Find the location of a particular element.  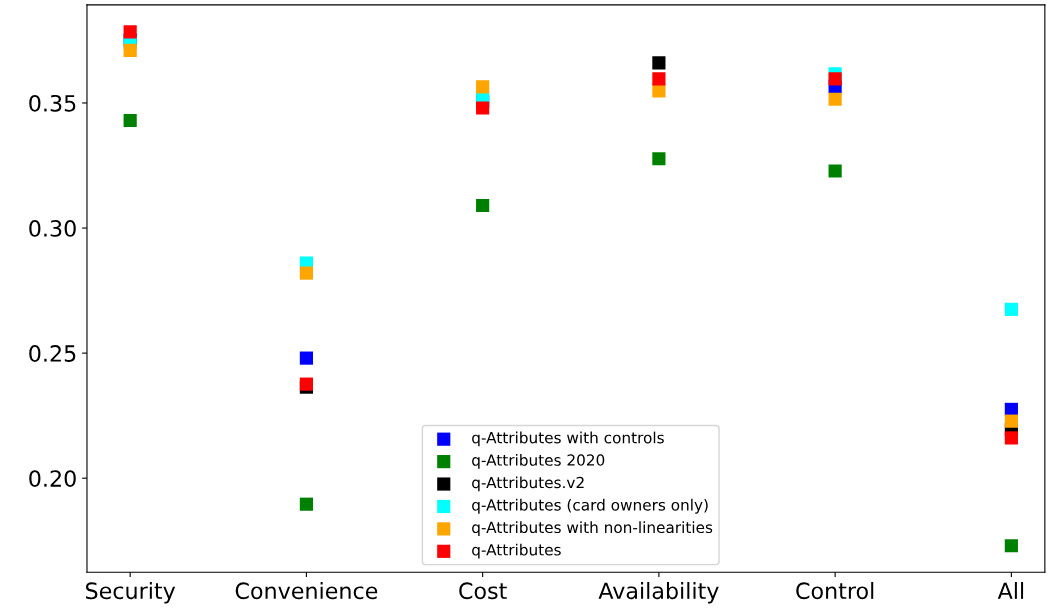

y-tick-label: 0.30 is located at coordinates (52, 228).